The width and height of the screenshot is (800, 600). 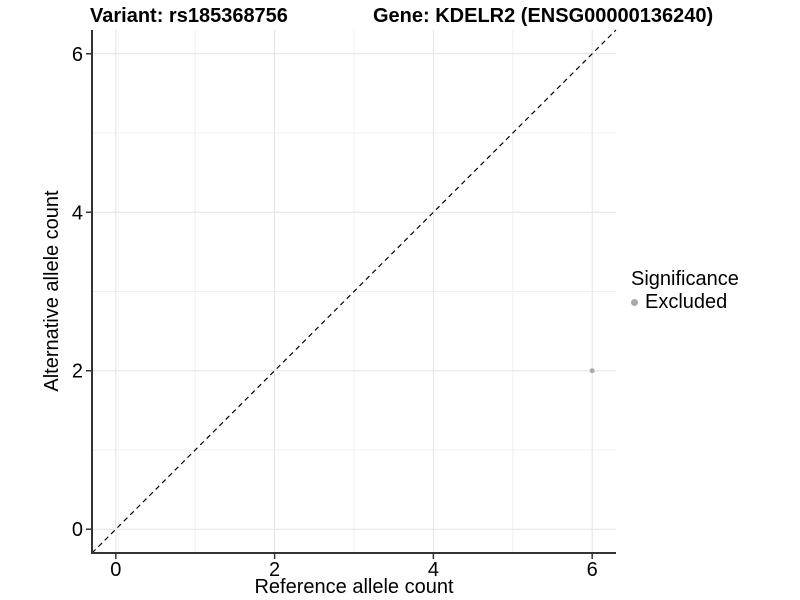 I want to click on legend-item-excluded: Excluded, so click(x=685, y=302).